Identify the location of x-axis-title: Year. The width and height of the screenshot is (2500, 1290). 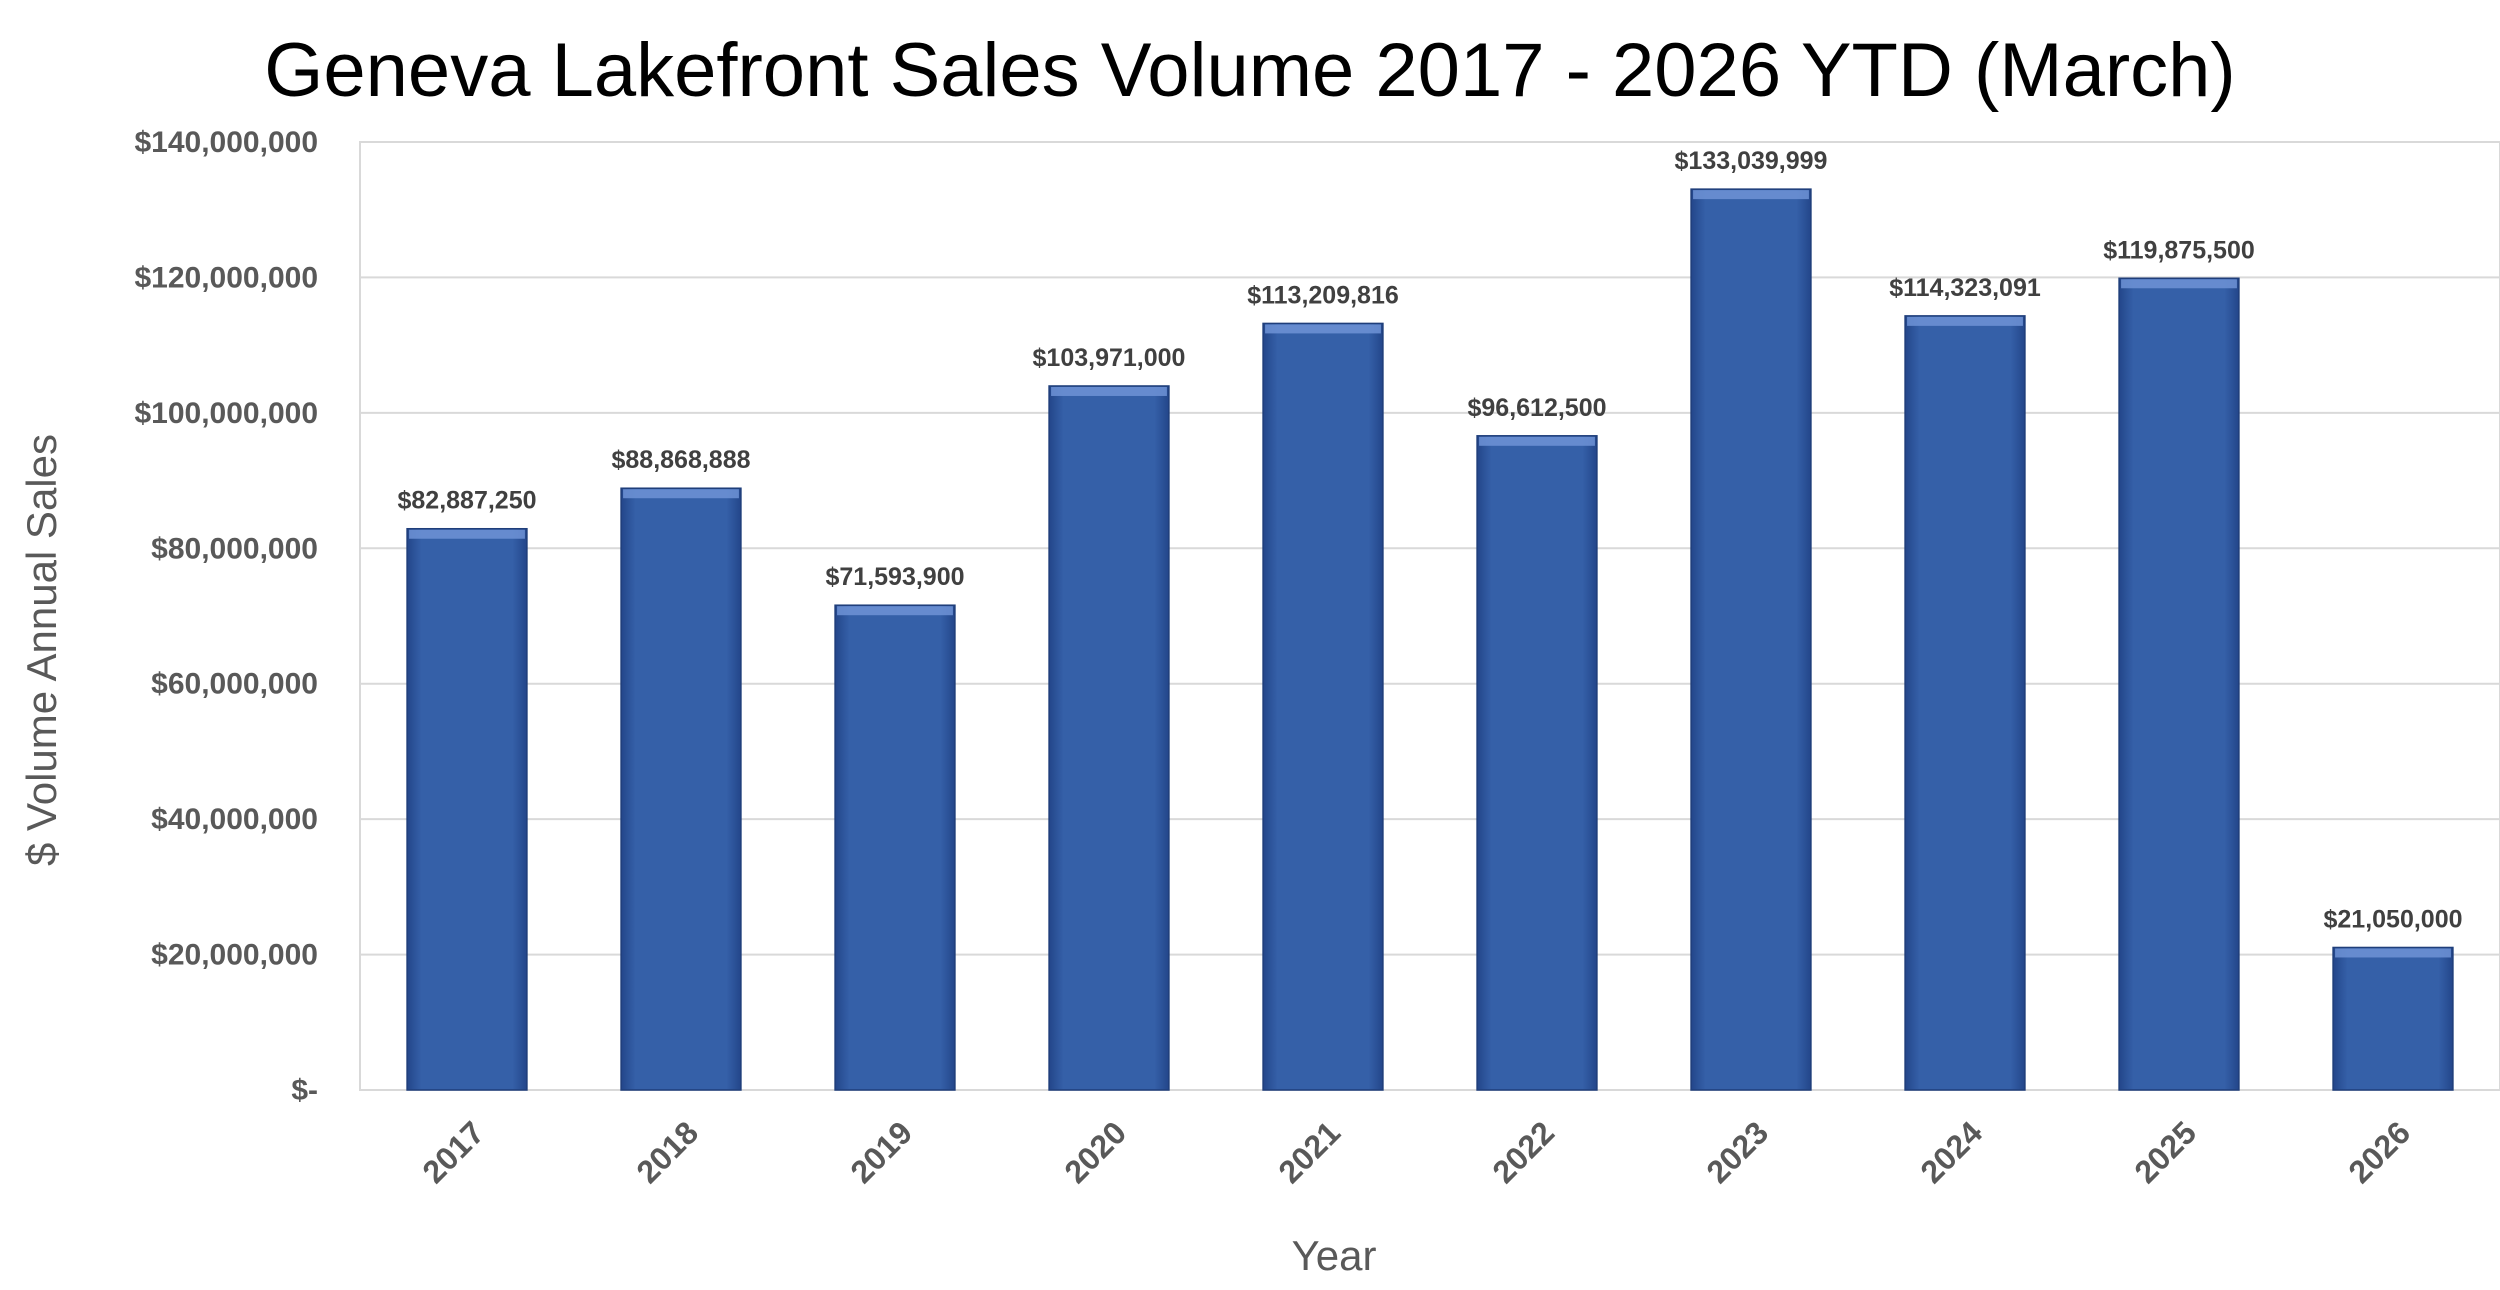
(1334, 1255).